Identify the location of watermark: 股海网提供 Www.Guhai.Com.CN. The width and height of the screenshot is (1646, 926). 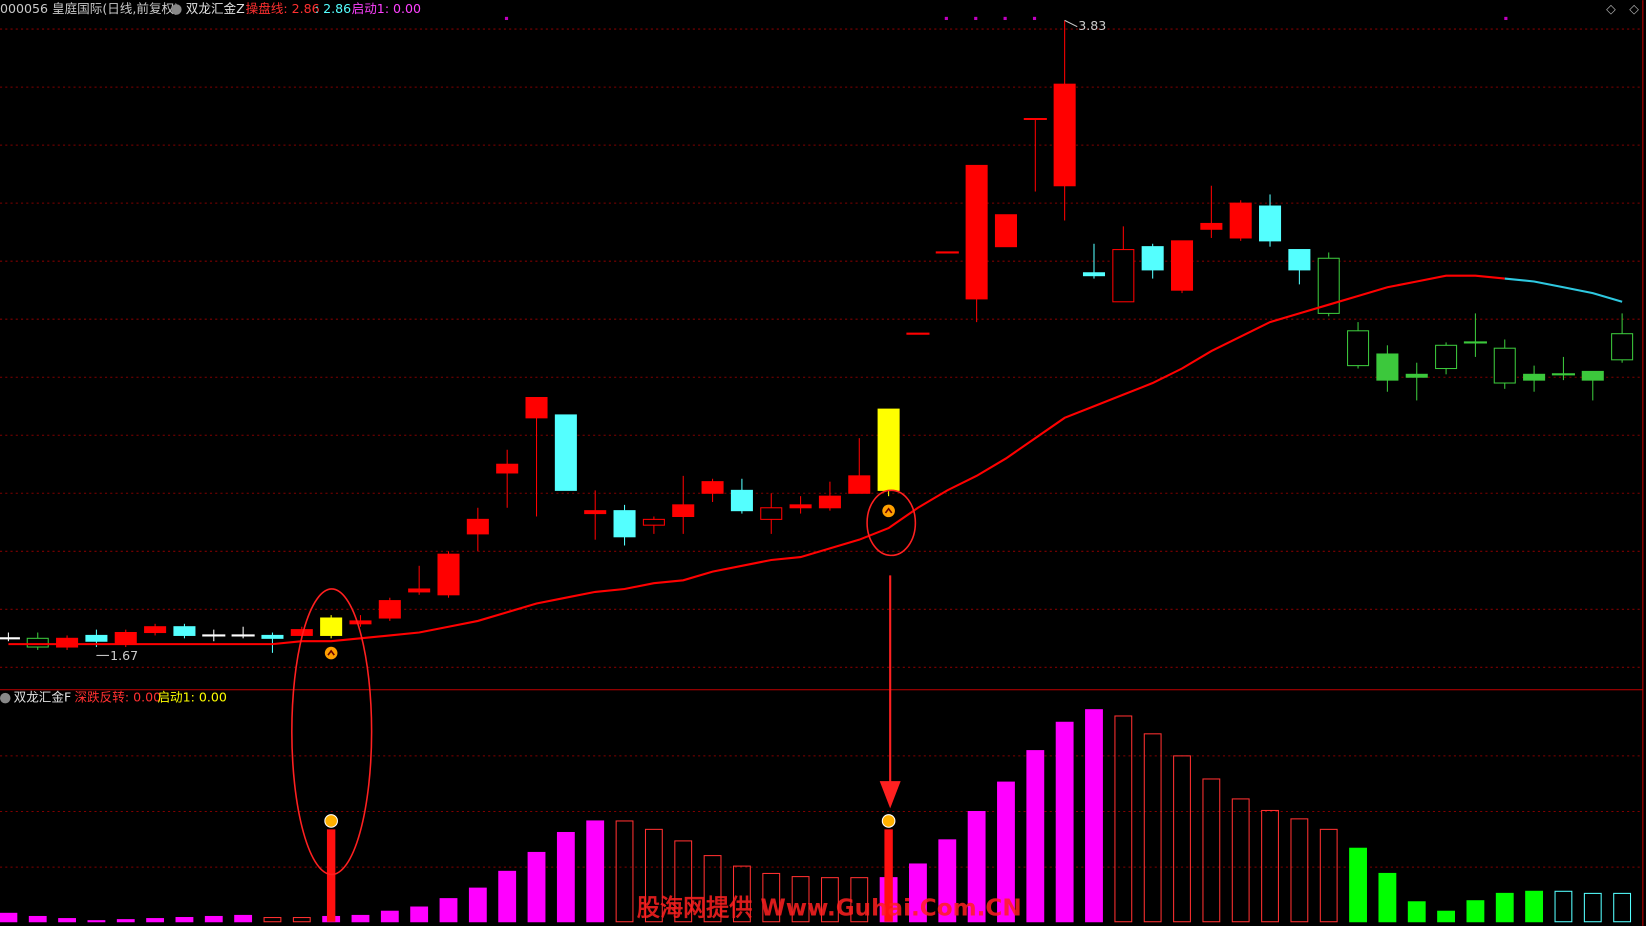
(829, 908).